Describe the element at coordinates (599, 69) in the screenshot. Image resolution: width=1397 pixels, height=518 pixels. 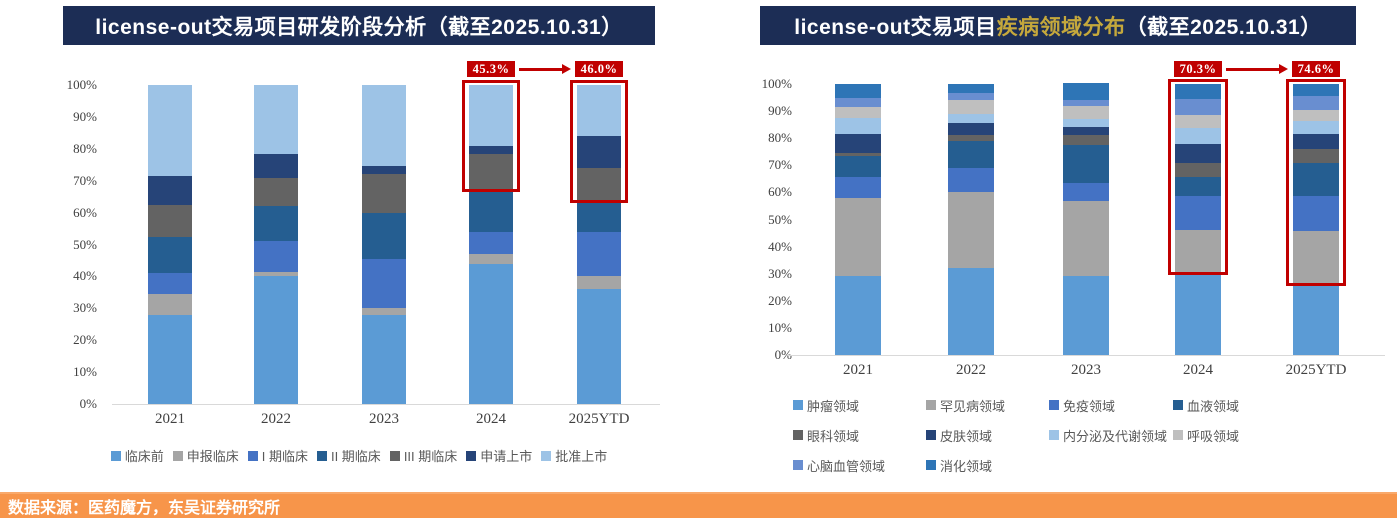
I see `annotation-label: 46.0%` at that location.